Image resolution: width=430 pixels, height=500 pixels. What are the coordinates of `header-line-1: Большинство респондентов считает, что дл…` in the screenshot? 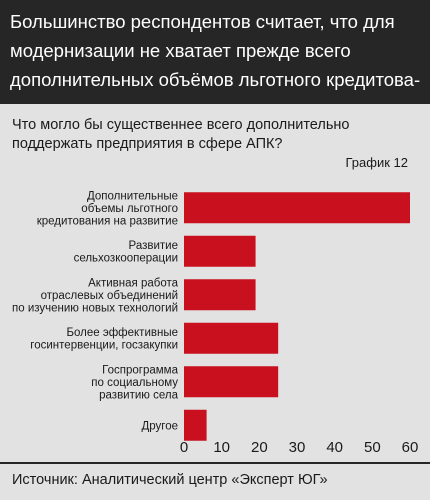 It's located at (202, 21).